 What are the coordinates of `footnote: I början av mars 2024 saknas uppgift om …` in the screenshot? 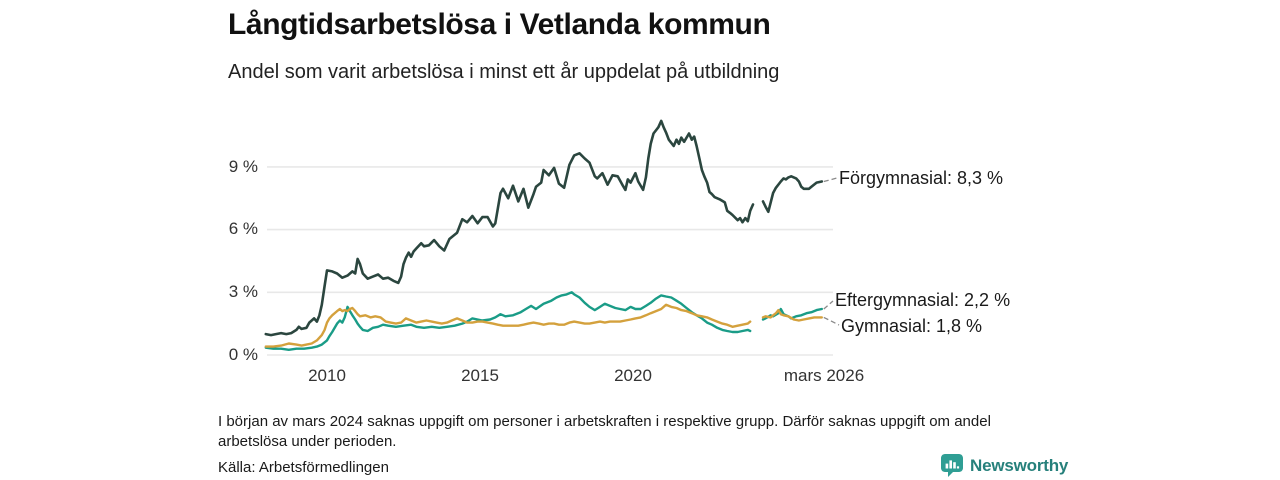 It's located at (604, 431).